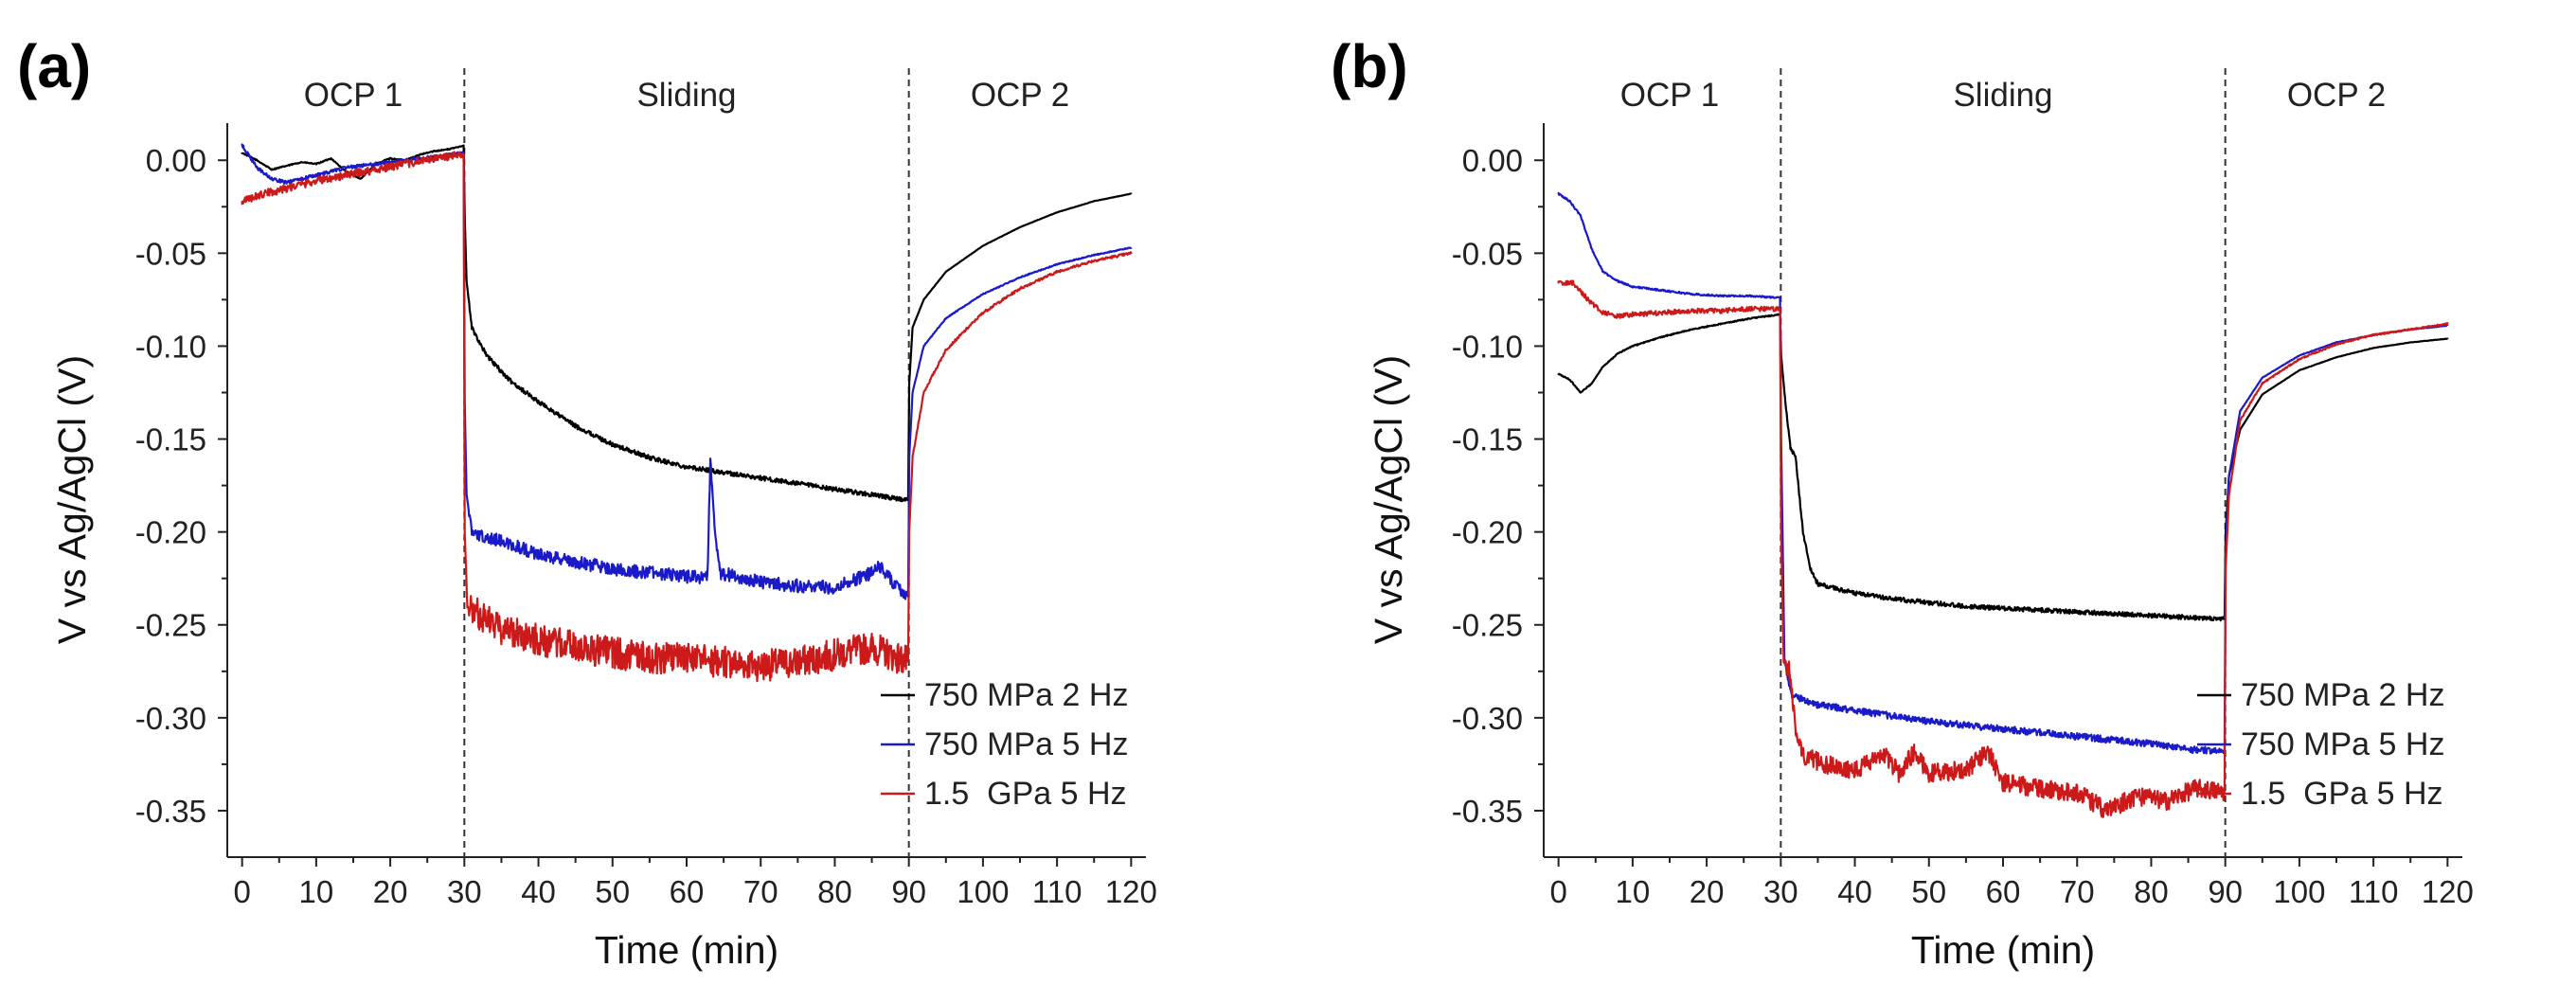  Describe the element at coordinates (1369, 66) in the screenshot. I see `panel-label: (b)` at that location.